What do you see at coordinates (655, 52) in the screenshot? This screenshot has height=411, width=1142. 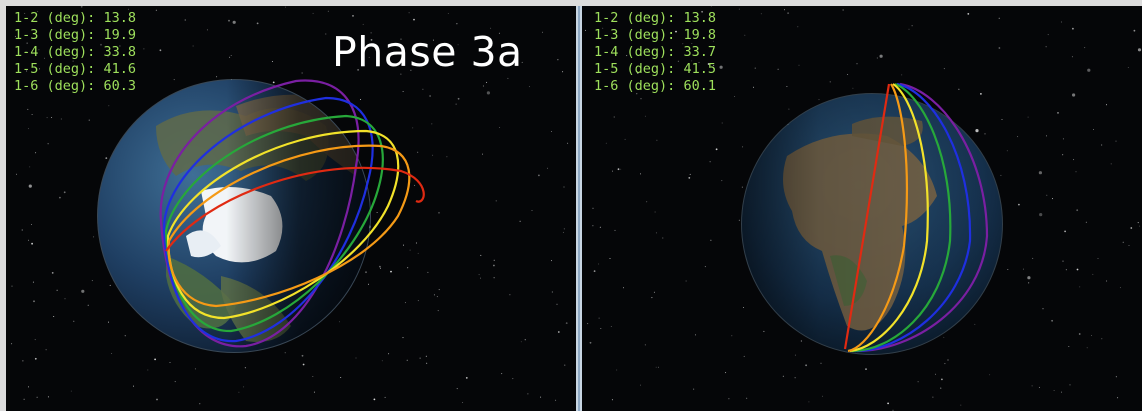 I see `readout-line: 1-4 (deg): 33.7` at bounding box center [655, 52].